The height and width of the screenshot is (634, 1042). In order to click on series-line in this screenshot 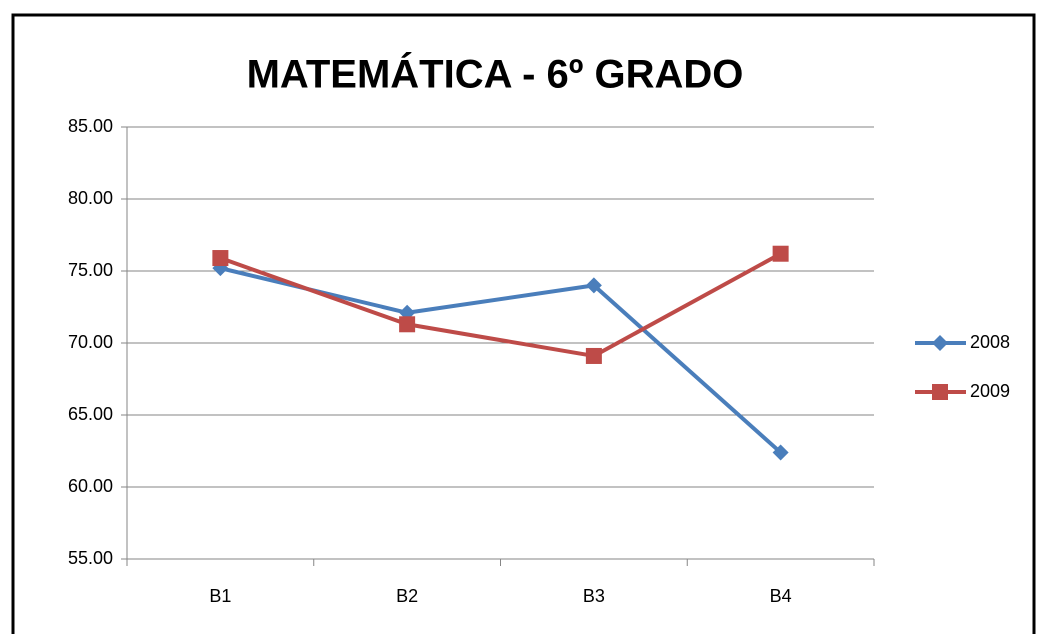, I will do `click(500, 304)`.